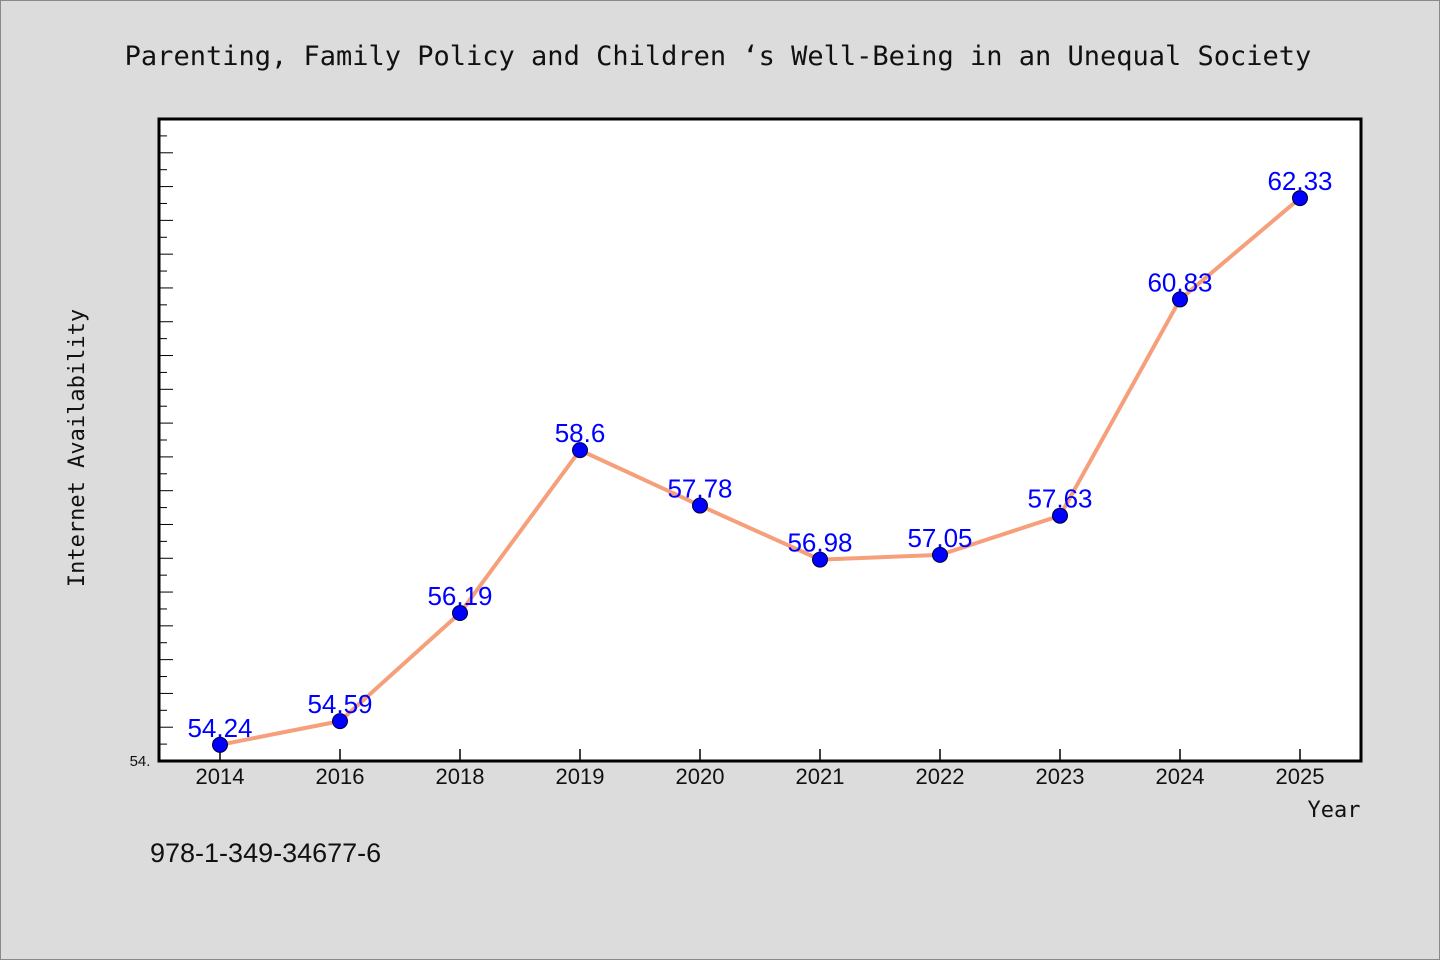 Image resolution: width=1440 pixels, height=960 pixels. What do you see at coordinates (140, 761) in the screenshot?
I see `y-axis-min-label: 54.` at bounding box center [140, 761].